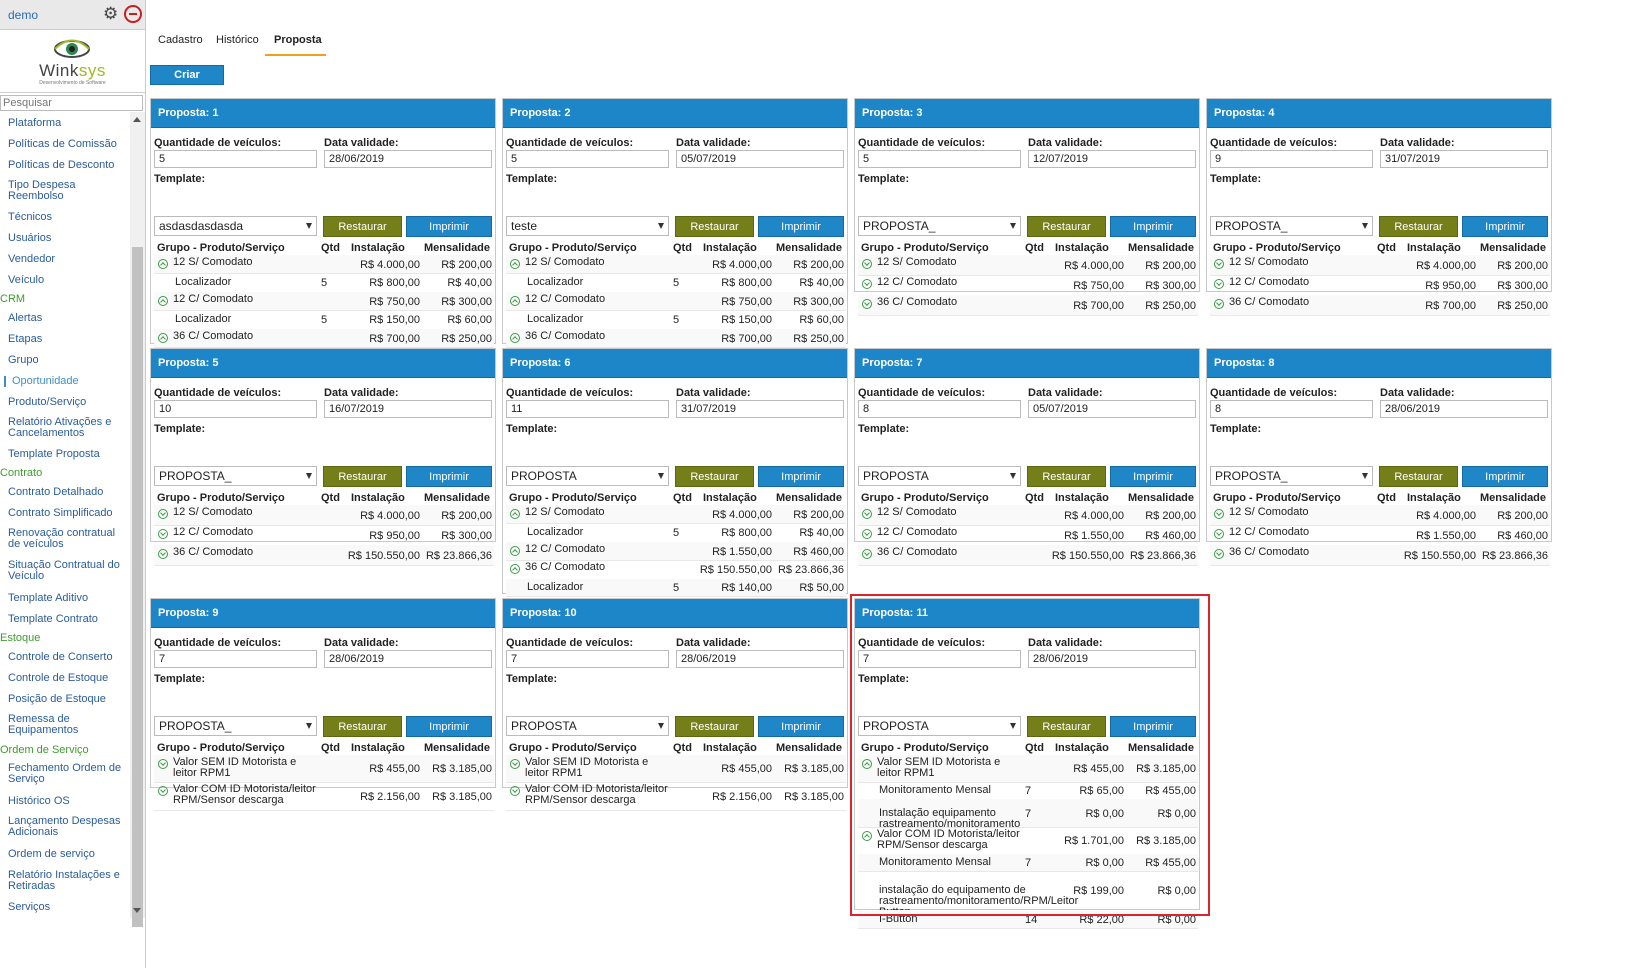 This screenshot has height=968, width=1652. What do you see at coordinates (71, 103) in the screenshot?
I see `search-input` at bounding box center [71, 103].